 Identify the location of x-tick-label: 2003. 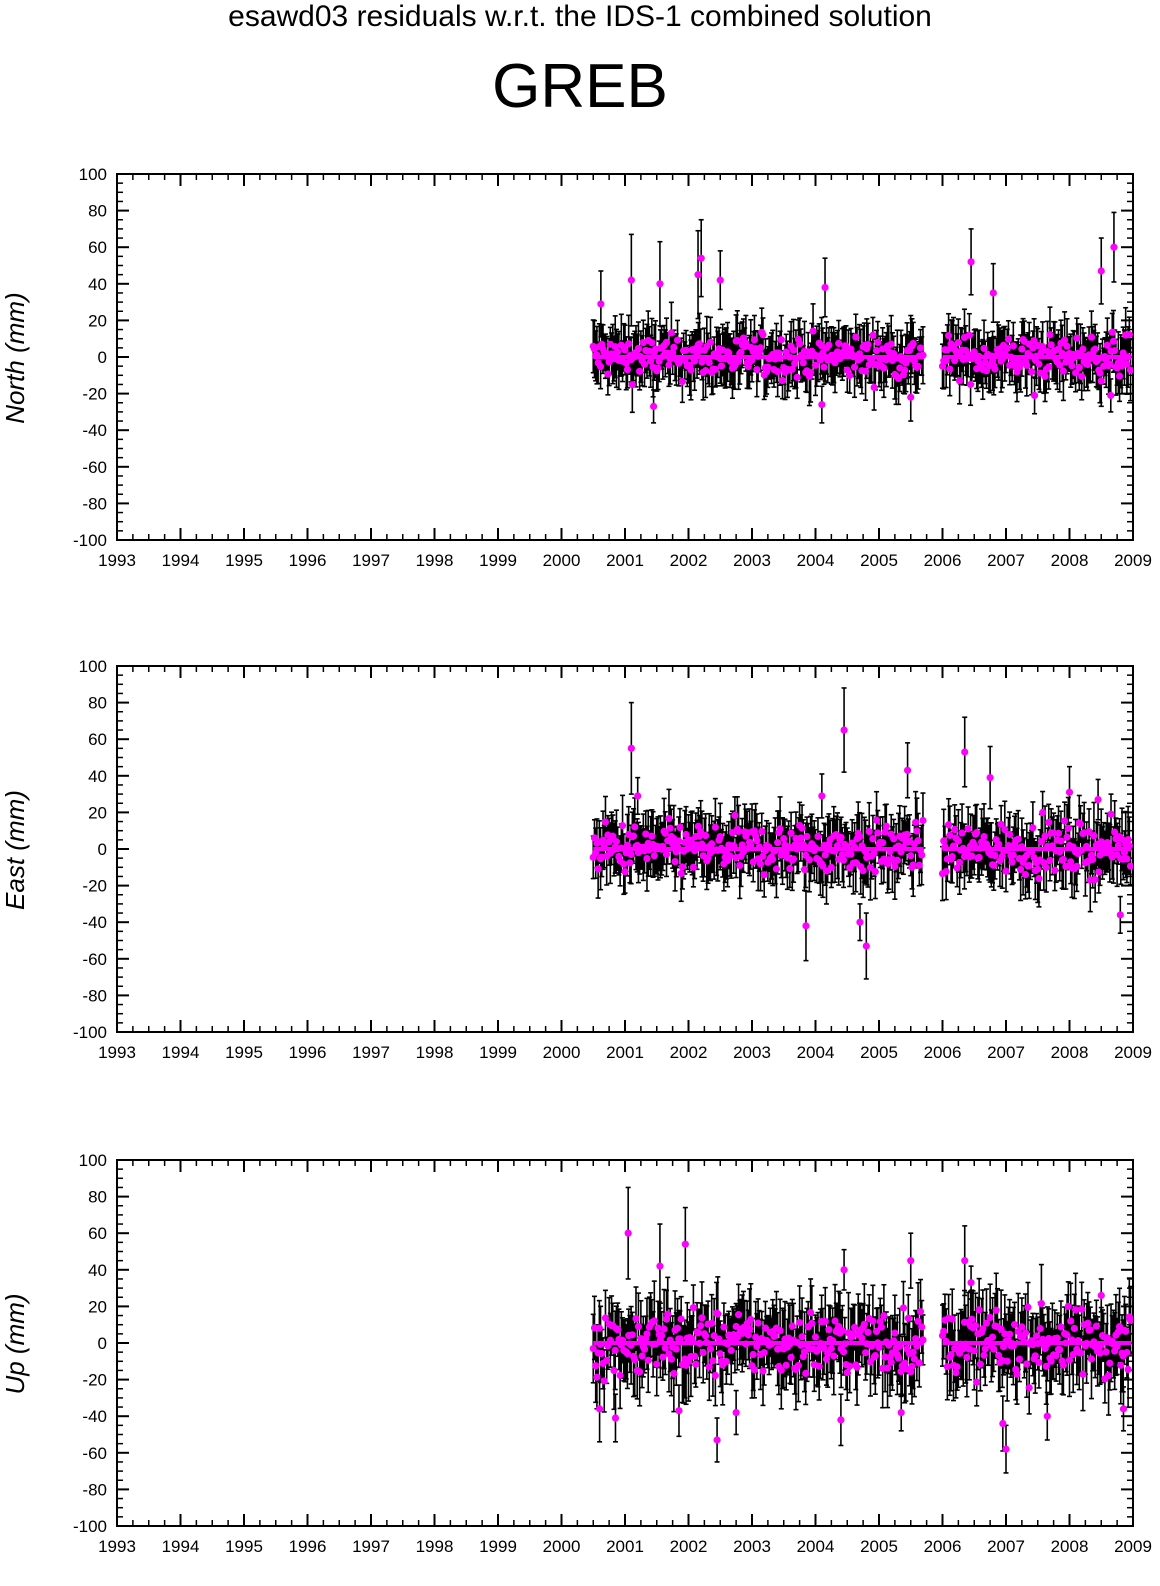
(752, 1546).